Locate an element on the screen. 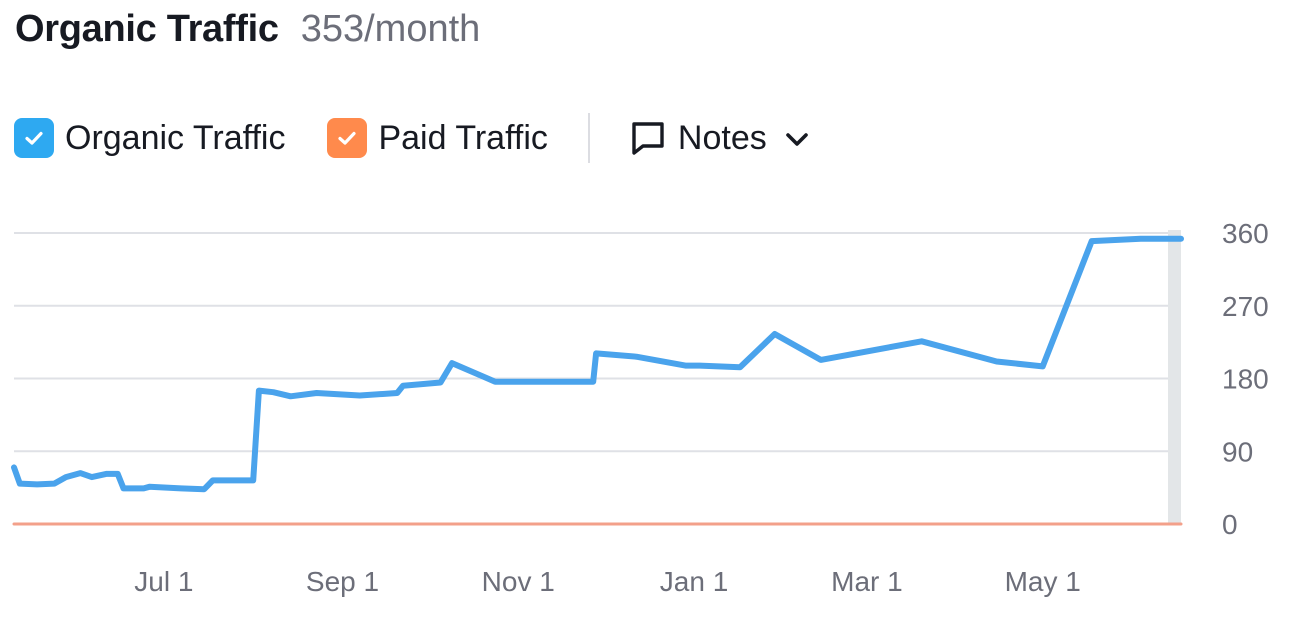  legend-label-organic-traffic: Organic Traffic is located at coordinates (175, 137).